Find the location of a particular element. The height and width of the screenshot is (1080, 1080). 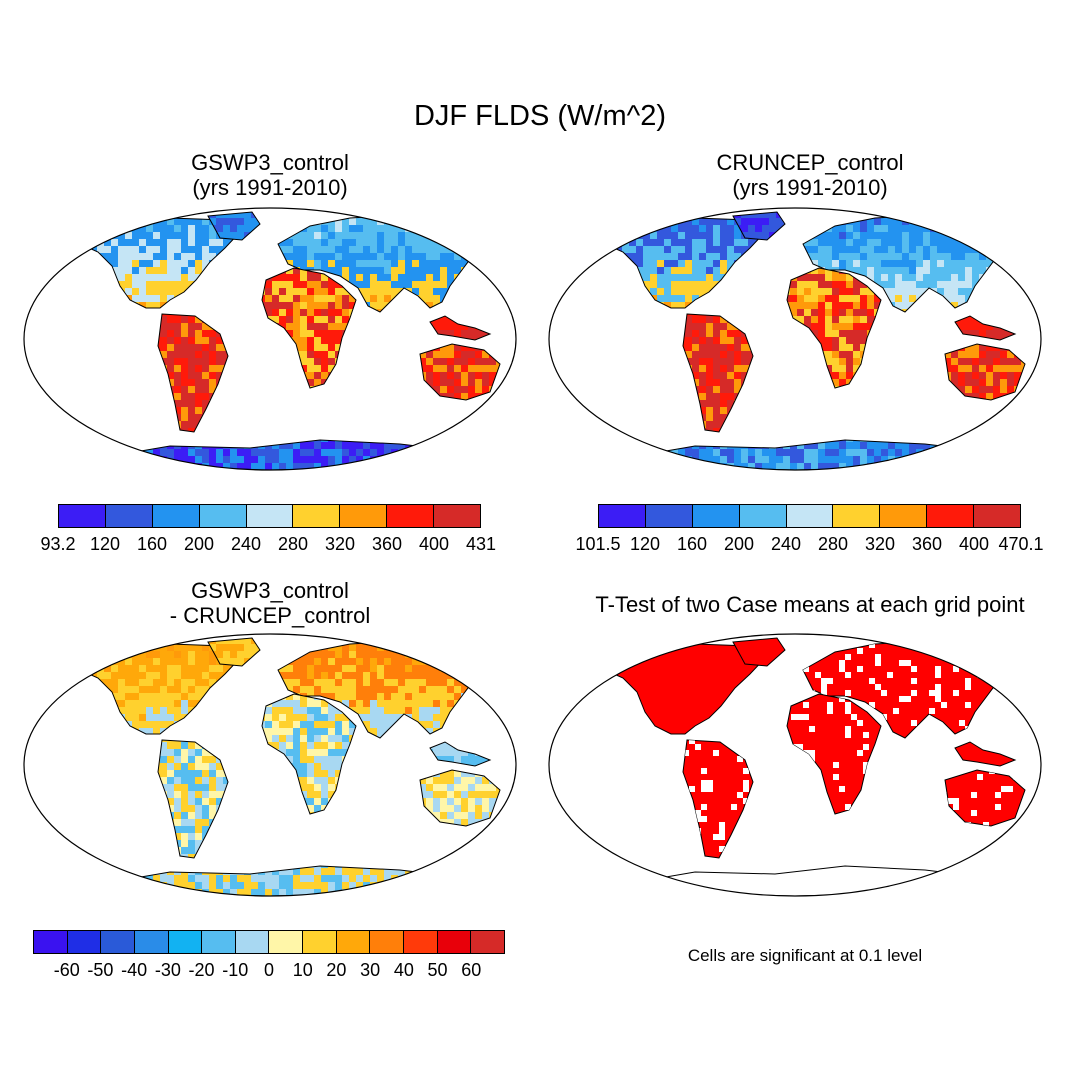

colorbar-tick-label: 431 is located at coordinates (481, 544).